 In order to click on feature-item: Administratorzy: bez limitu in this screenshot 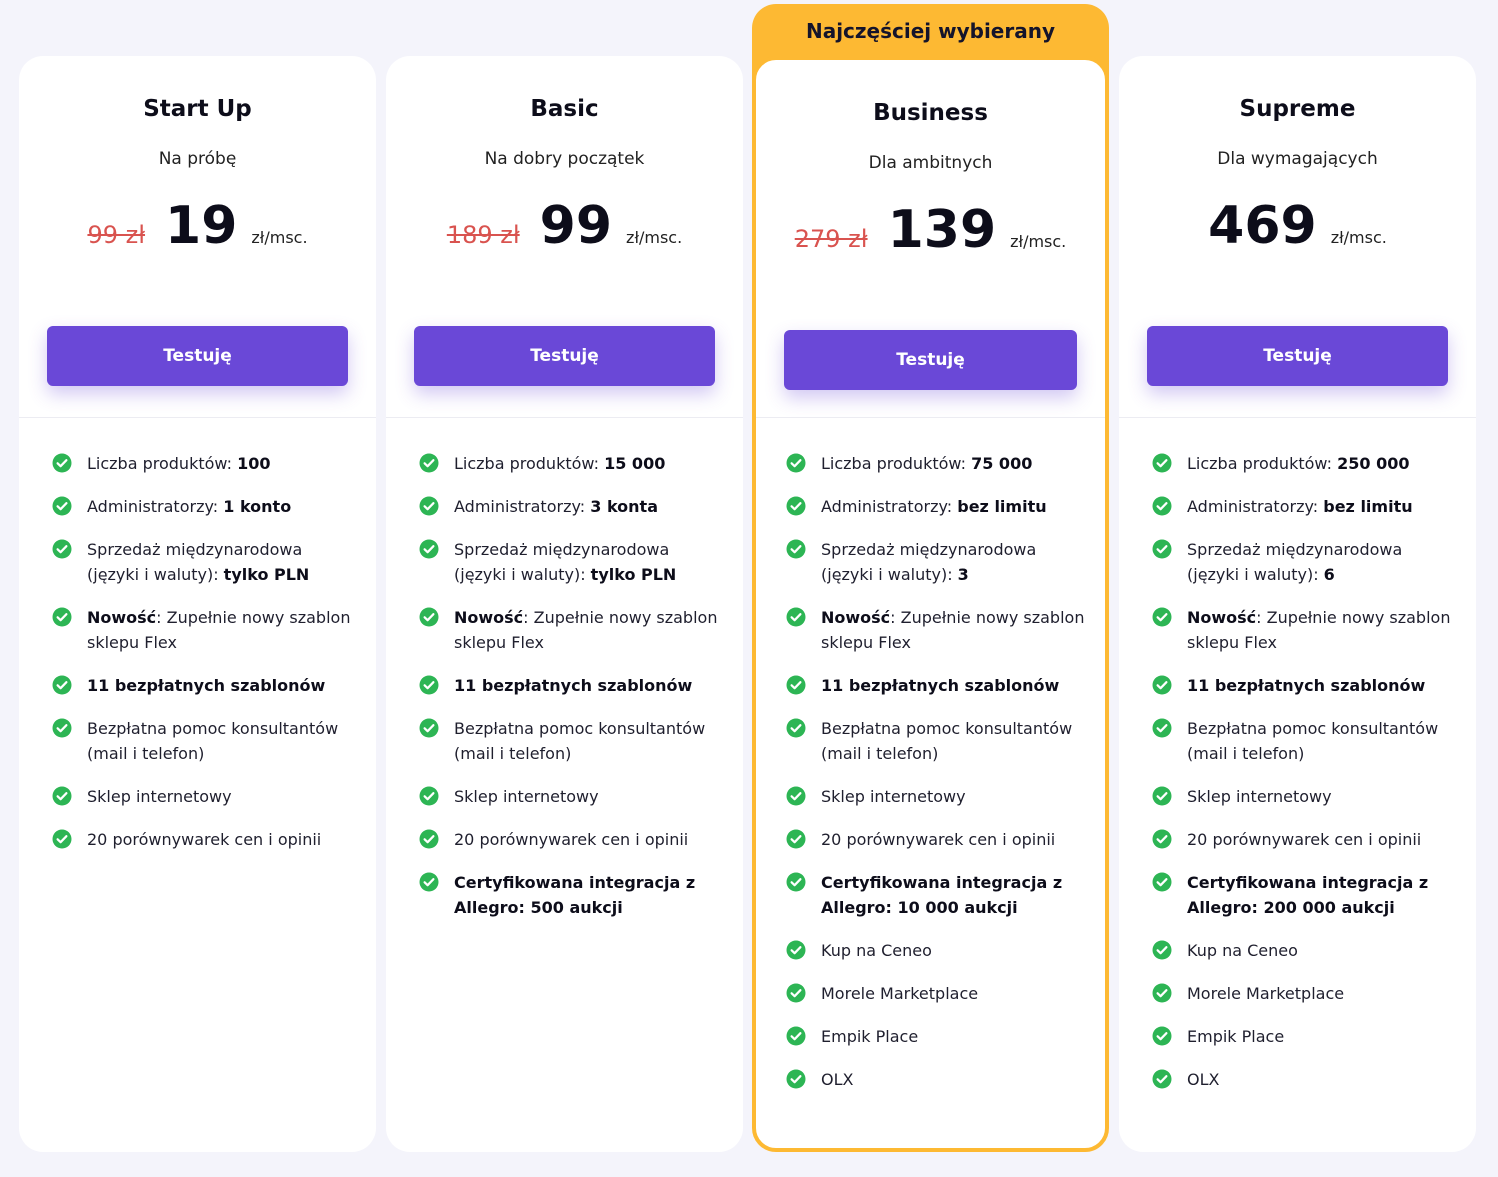, I will do `click(935, 506)`.